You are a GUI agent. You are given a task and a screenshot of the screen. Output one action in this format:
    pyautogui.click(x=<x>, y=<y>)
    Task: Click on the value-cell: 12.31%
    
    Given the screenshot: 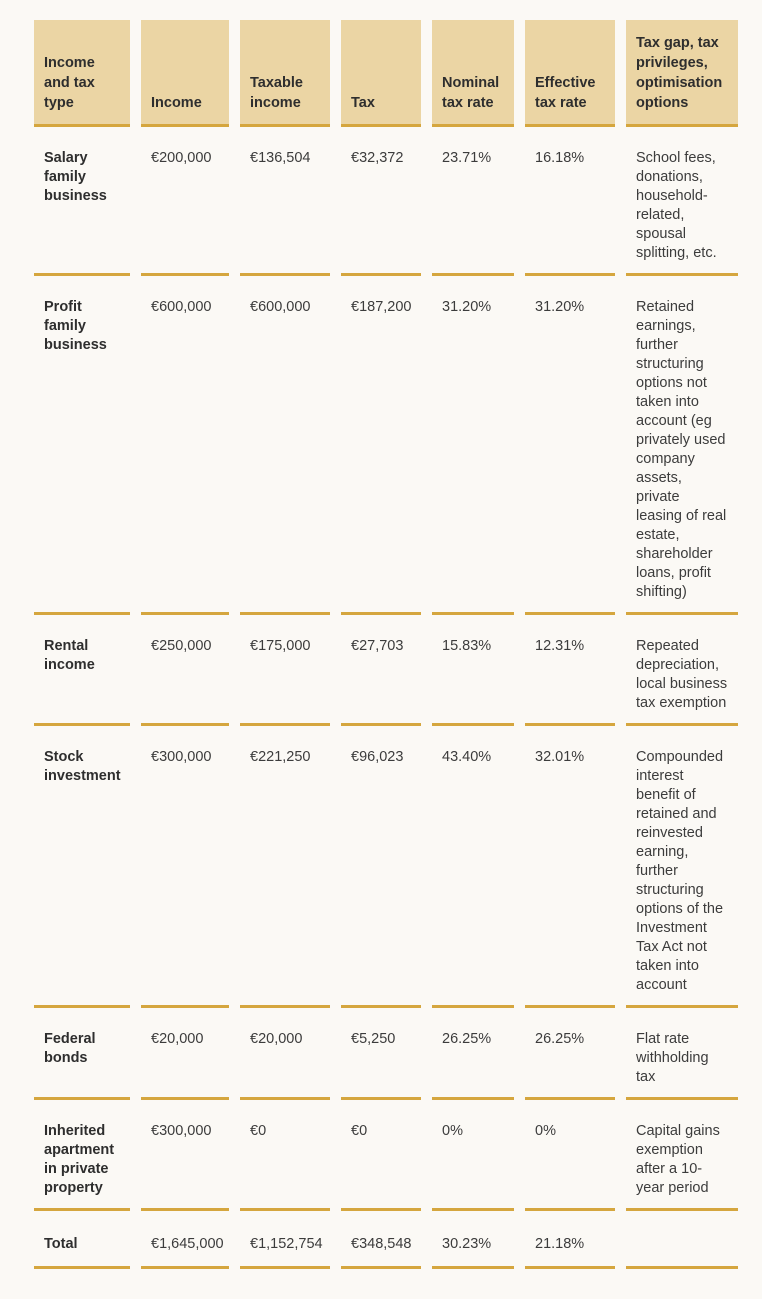 What is the action you would take?
    pyautogui.click(x=570, y=670)
    